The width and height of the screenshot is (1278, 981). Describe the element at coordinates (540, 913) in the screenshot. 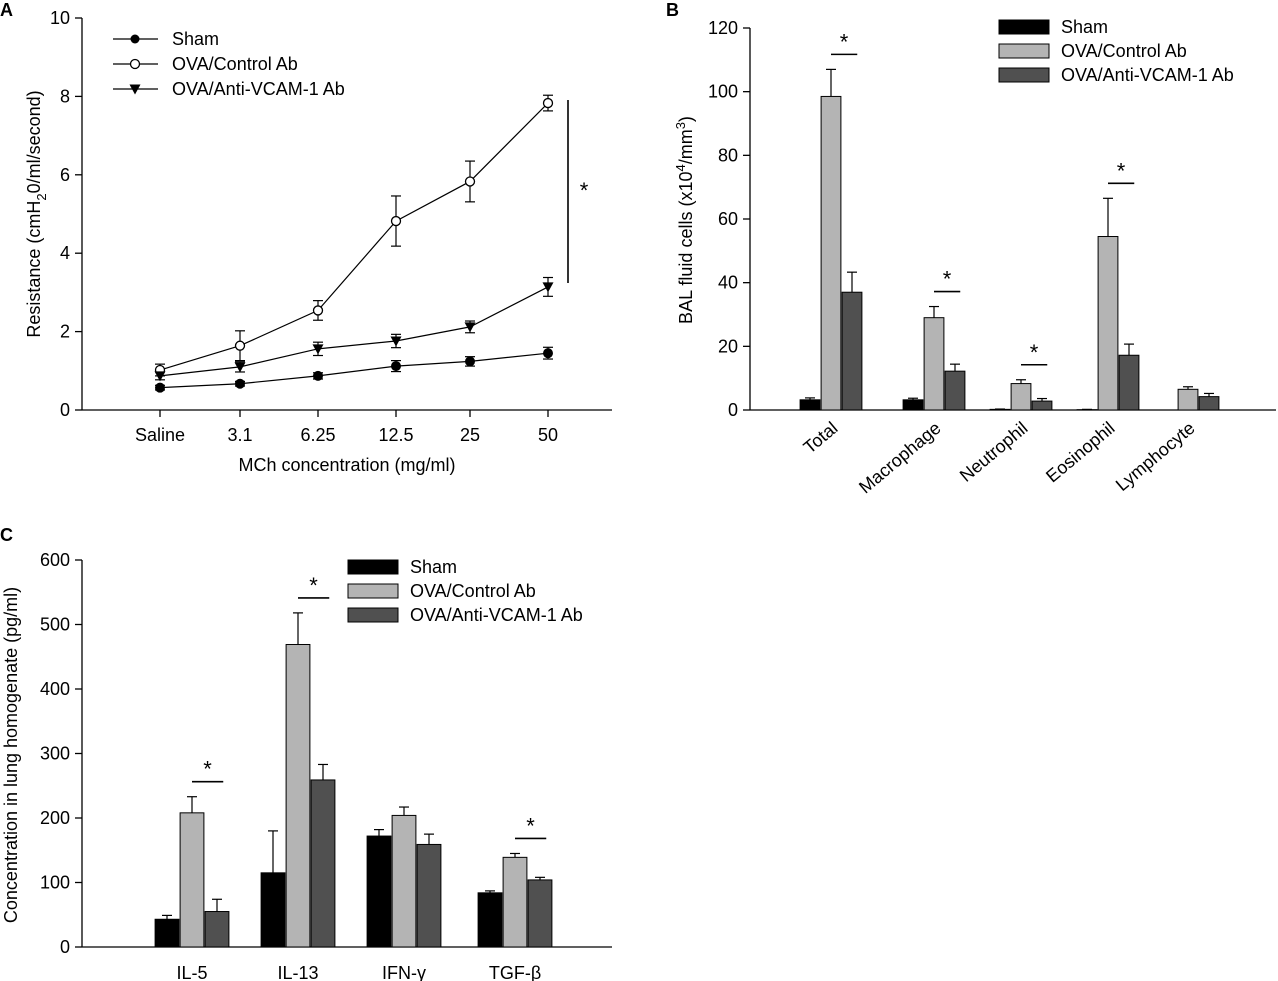

I see `panel-c-bar-tgf-ova-anti-vcam-1-ab` at that location.